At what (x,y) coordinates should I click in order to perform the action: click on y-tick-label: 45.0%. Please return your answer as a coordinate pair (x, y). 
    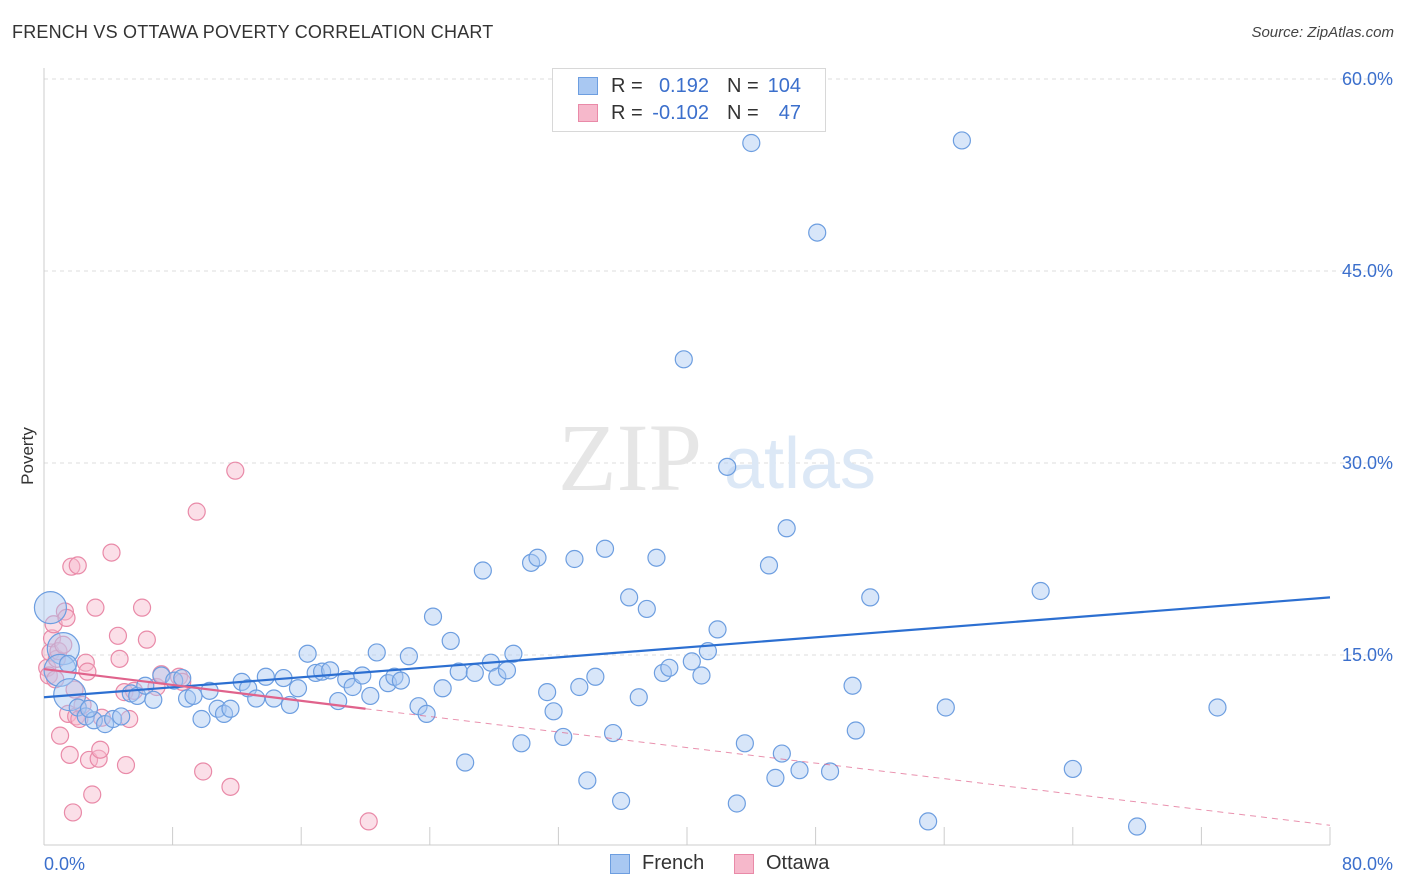
    Looking at the image, I should click on (1367, 271).